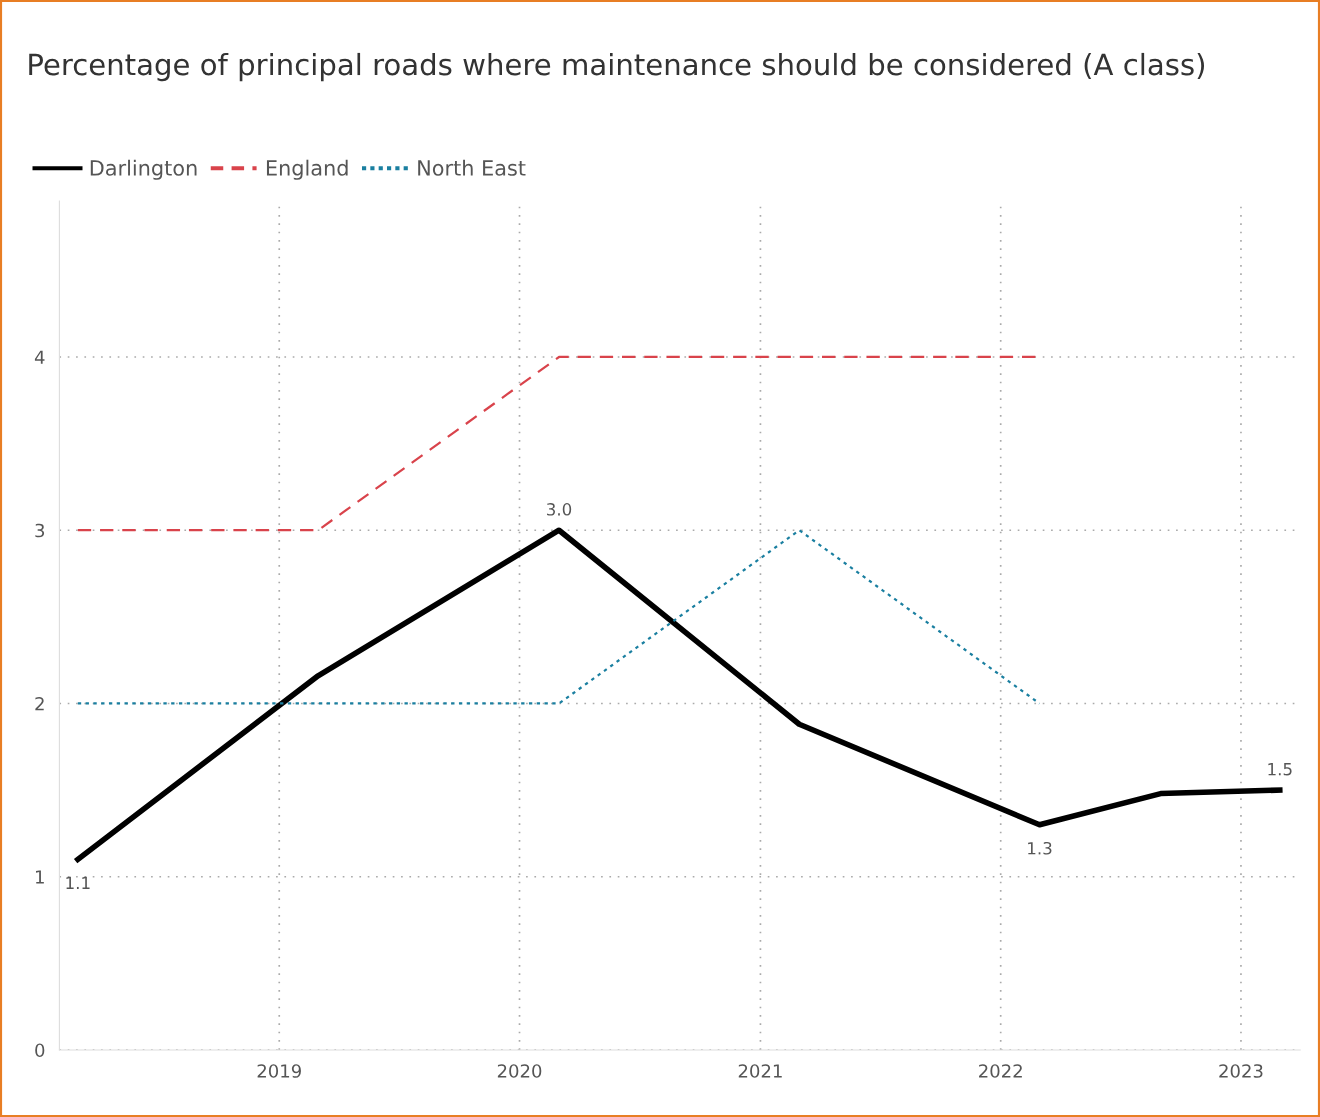 This screenshot has height=1117, width=1320. Describe the element at coordinates (40, 877) in the screenshot. I see `y-tick-label: 1` at that location.